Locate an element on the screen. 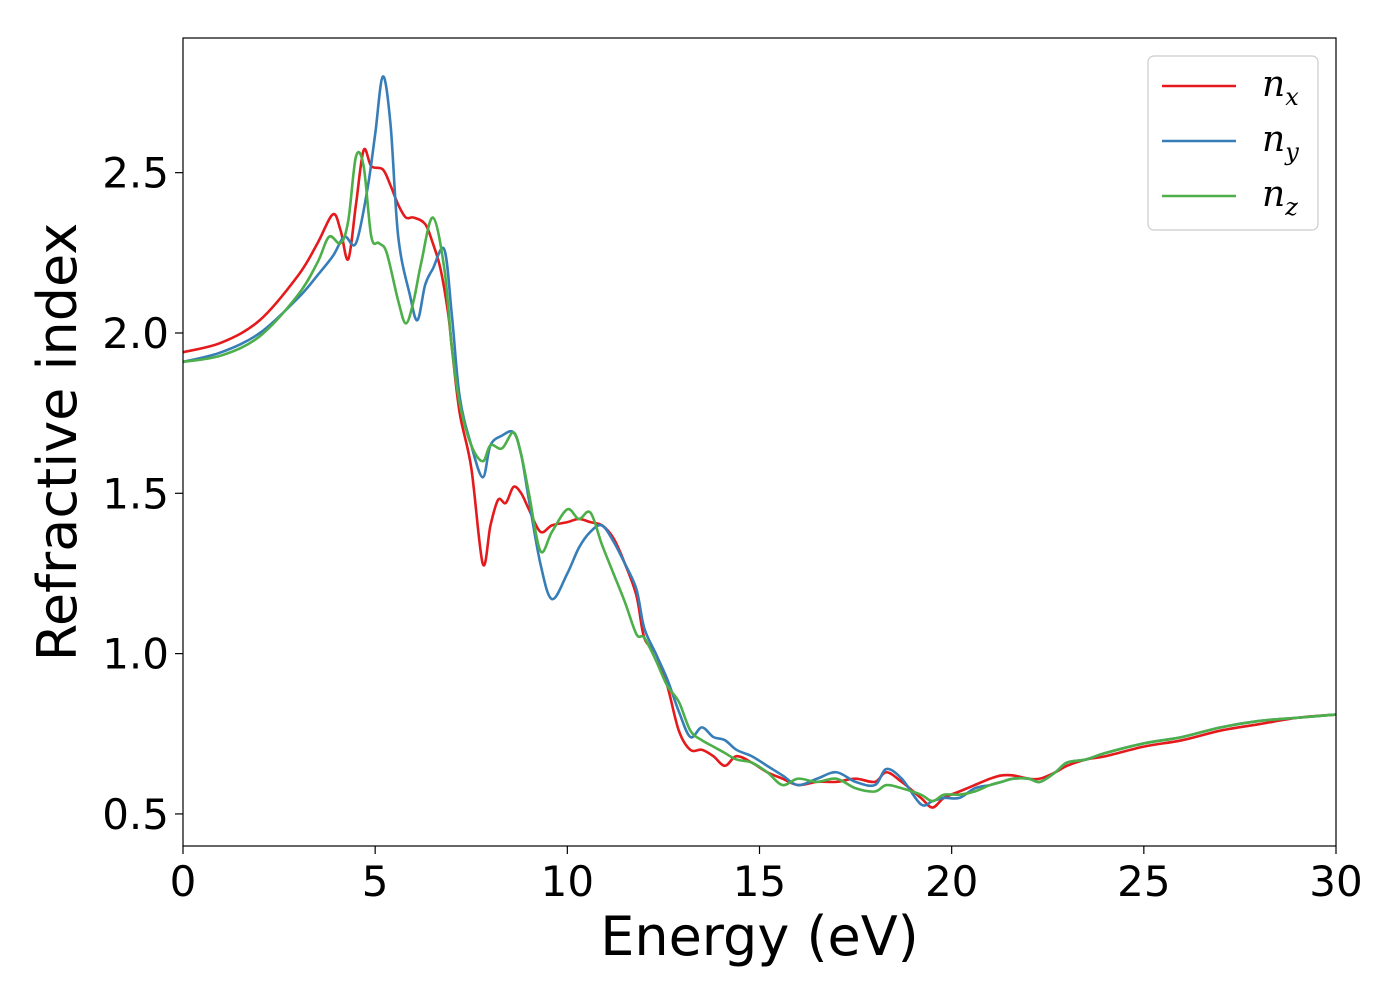  x-axis: 0 5 10 15 20 25 30 is located at coordinates (766, 876).